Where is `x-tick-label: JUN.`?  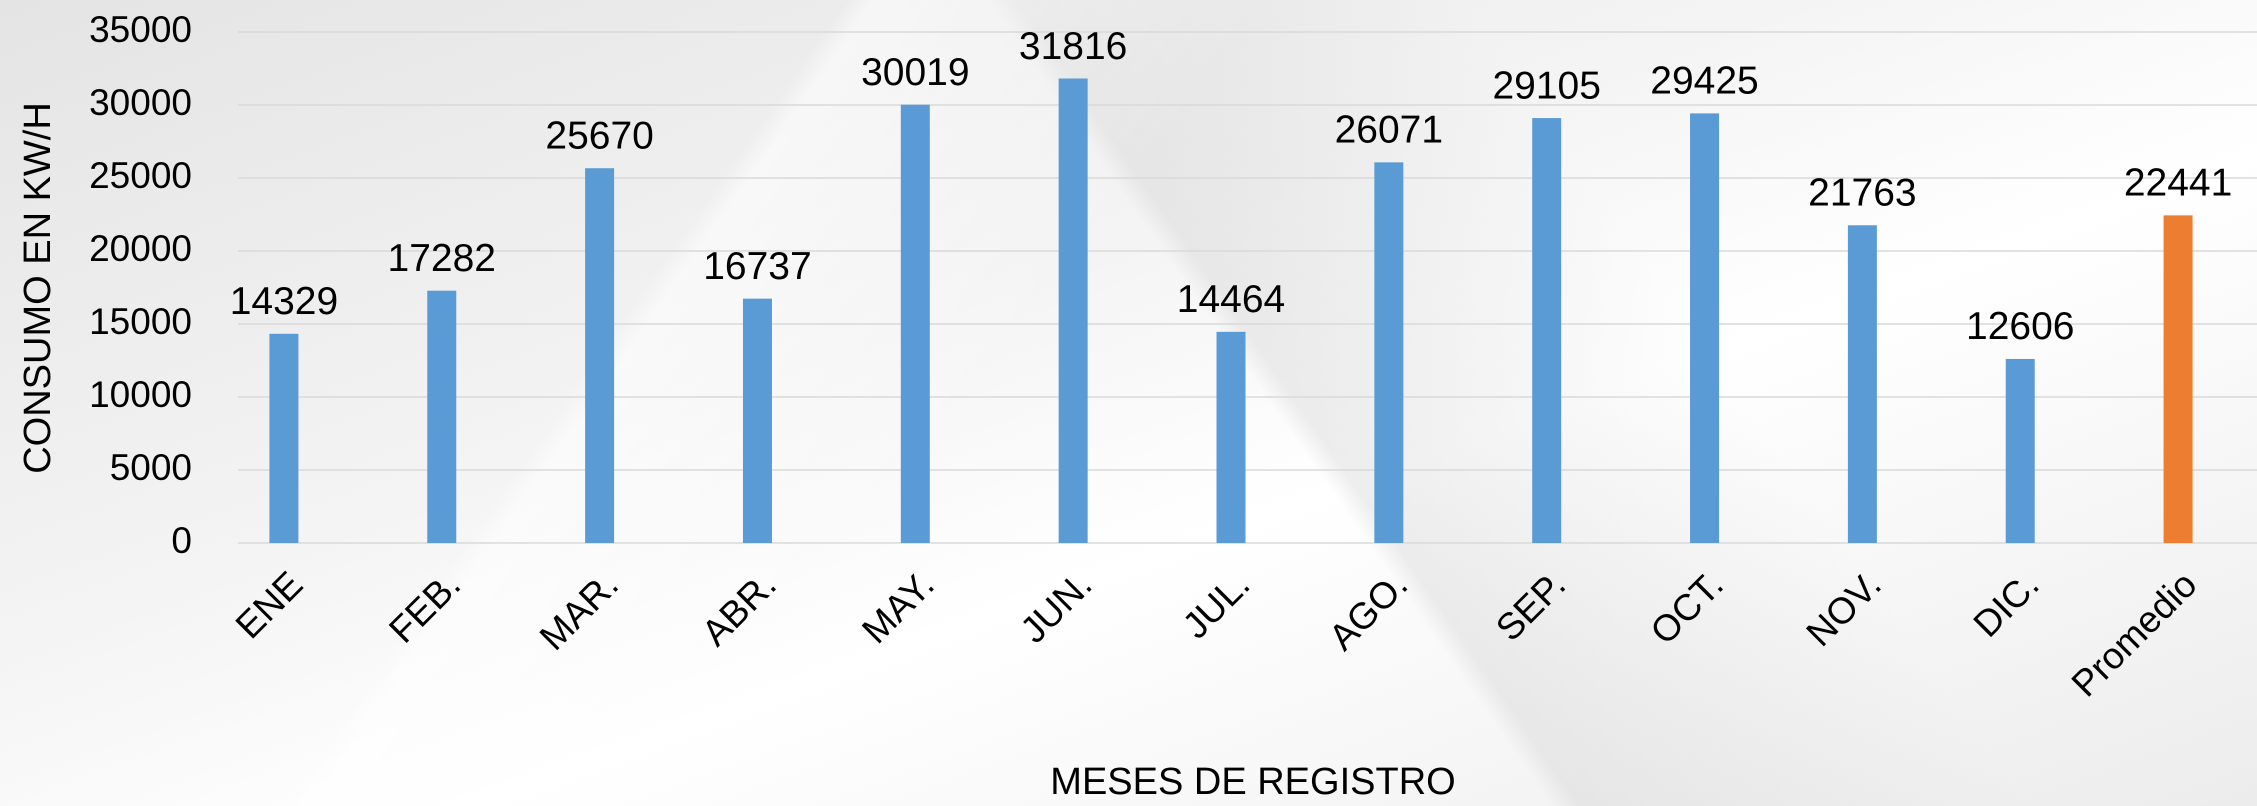
x-tick-label: JUN. is located at coordinates (1056, 607).